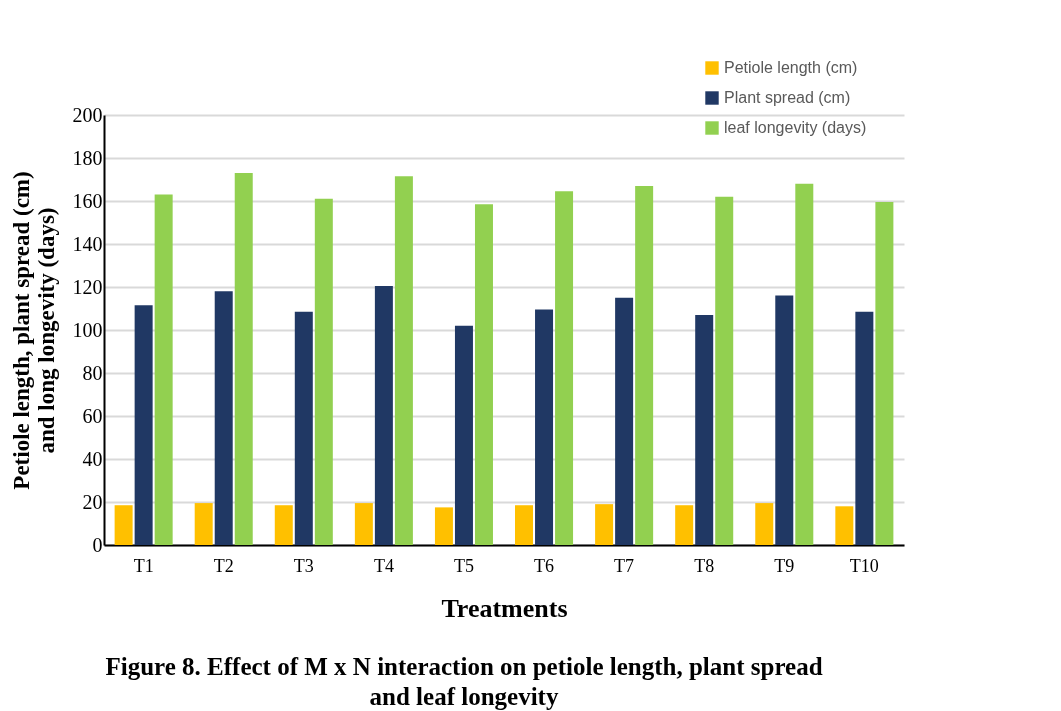 The image size is (1061, 711). What do you see at coordinates (92, 372) in the screenshot?
I see `y-tick-label: 80` at bounding box center [92, 372].